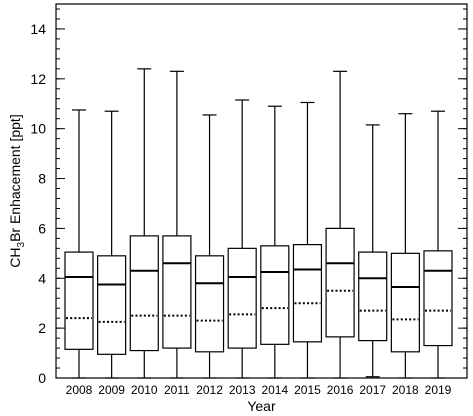  Describe the element at coordinates (372, 390) in the screenshot. I see `x-tick-label: 2017` at that location.